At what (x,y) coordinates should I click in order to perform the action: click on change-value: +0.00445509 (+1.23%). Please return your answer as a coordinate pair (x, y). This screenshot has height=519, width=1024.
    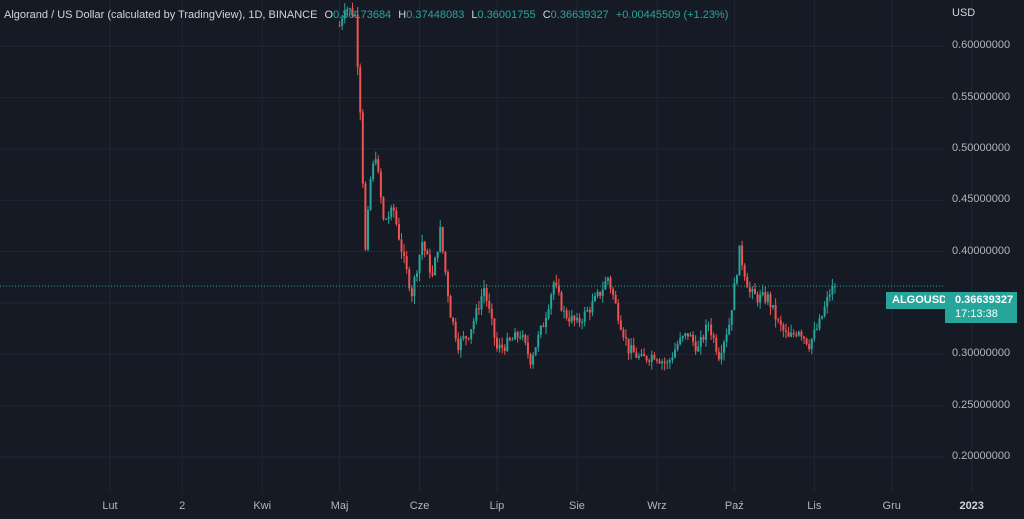
    Looking at the image, I should click on (672, 15).